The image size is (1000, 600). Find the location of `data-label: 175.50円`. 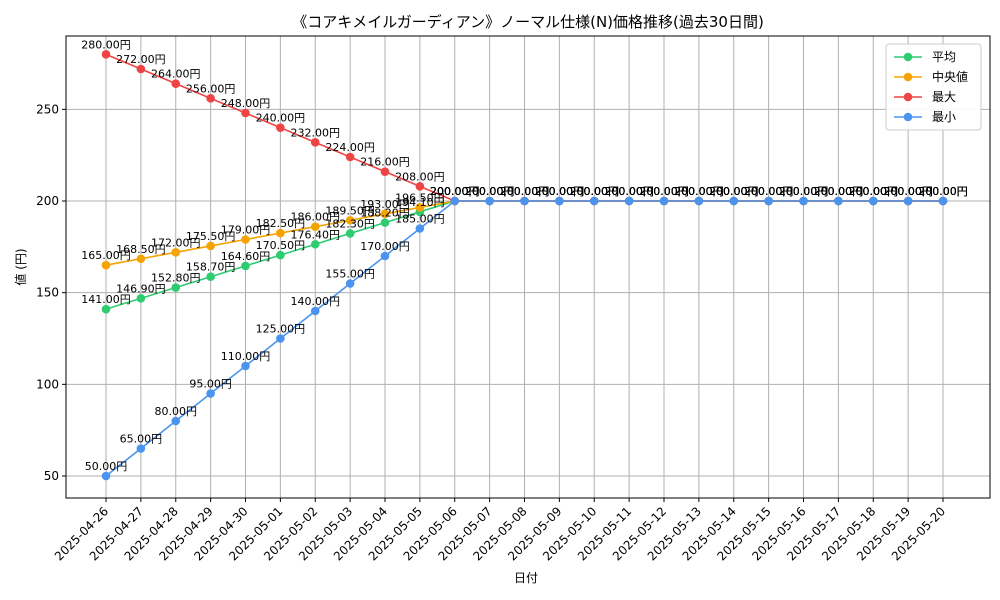

data-label: 175.50円 is located at coordinates (211, 236).